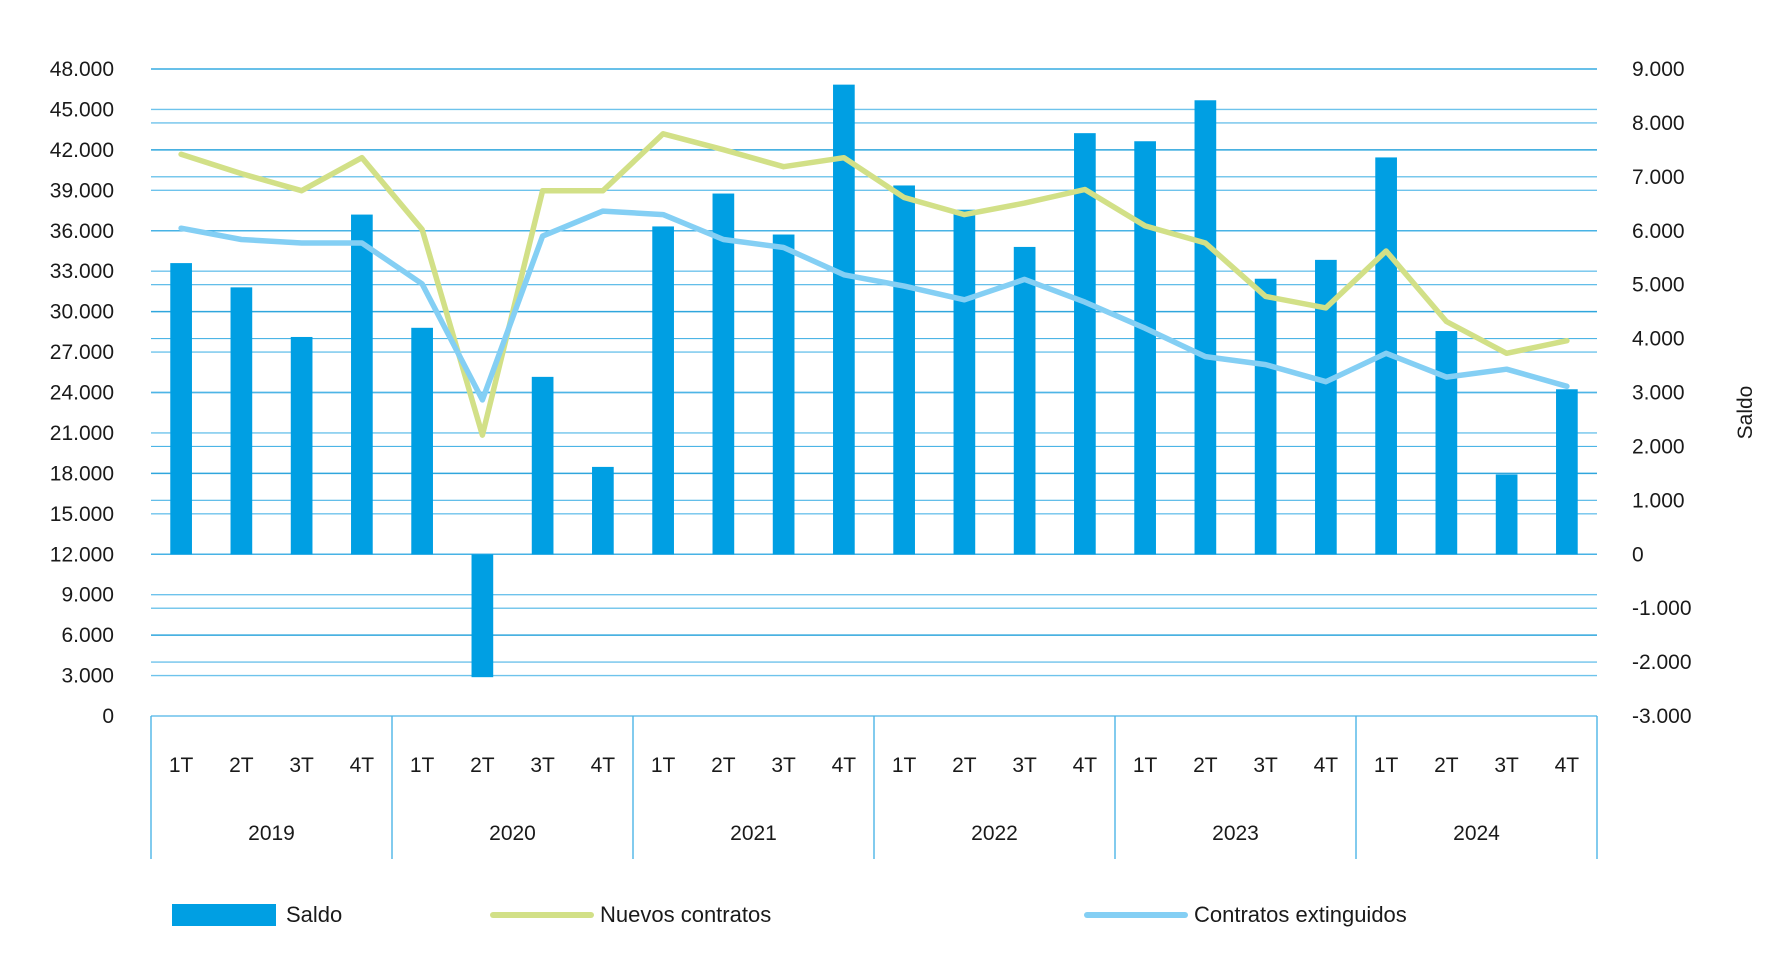 The width and height of the screenshot is (1772, 971). Describe the element at coordinates (1658, 500) in the screenshot. I see `right-tick-label: 1.000` at that location.